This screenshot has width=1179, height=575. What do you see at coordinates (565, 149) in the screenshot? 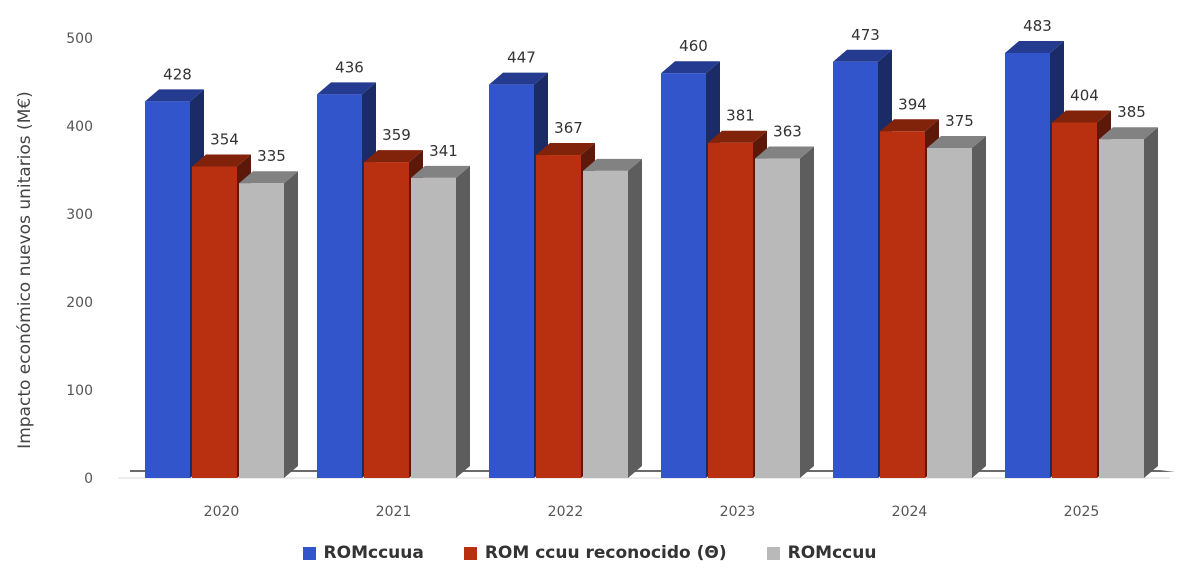
I see `bar-top-rom-ccuu-reconocido-2022` at bounding box center [565, 149].